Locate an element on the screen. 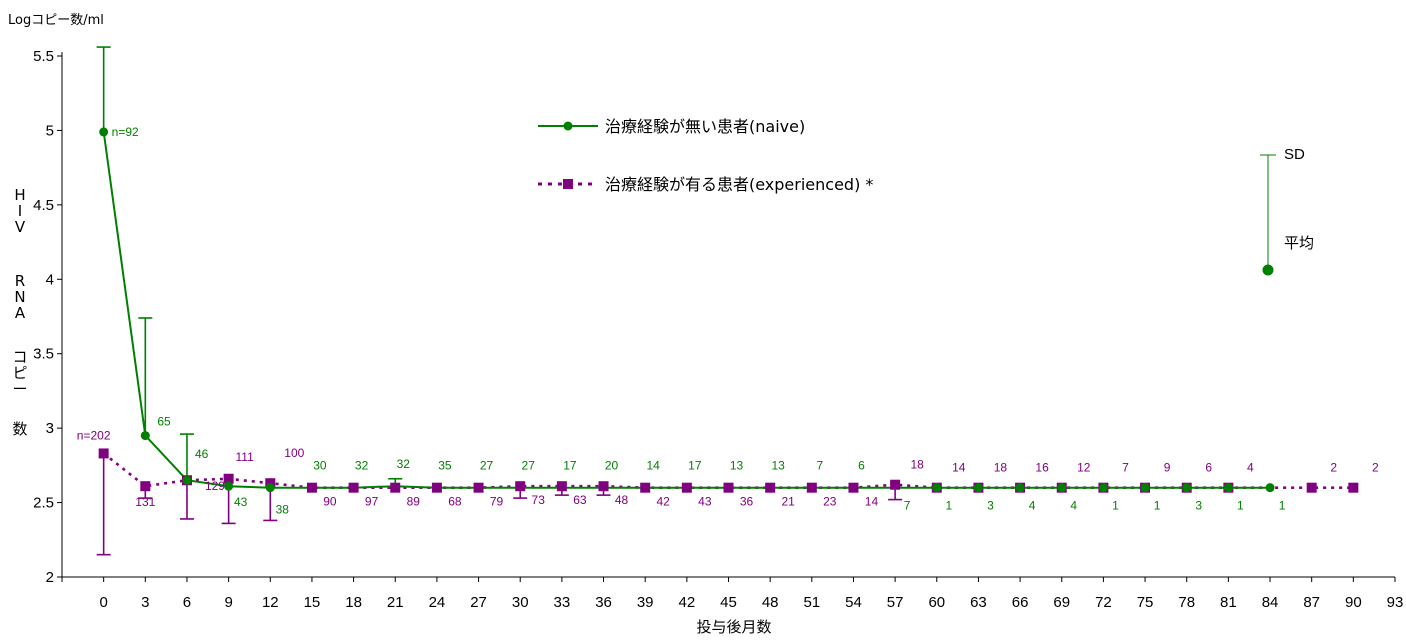 This screenshot has height=640, width=1406. unit-label: Logコピー数/ml is located at coordinates (56, 20).